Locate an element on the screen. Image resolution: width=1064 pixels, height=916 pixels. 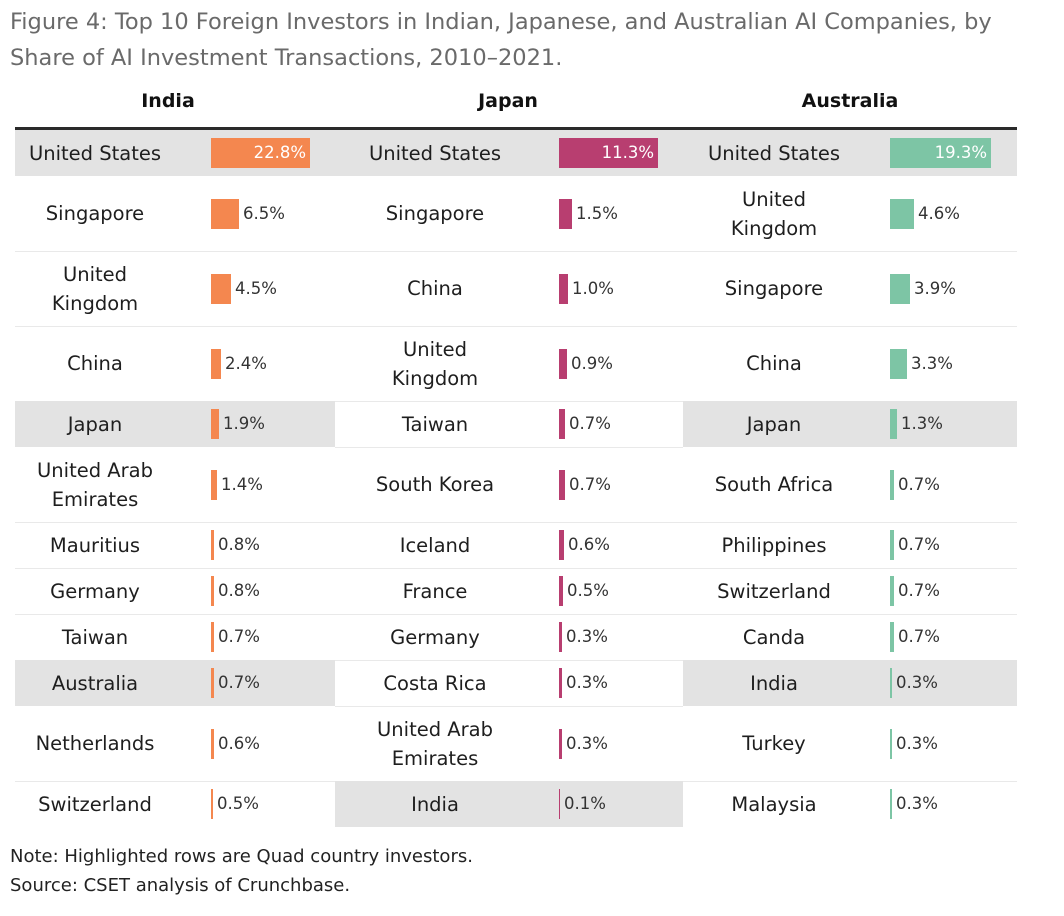
japan-country-label: United Arab Emirates is located at coordinates (435, 743).